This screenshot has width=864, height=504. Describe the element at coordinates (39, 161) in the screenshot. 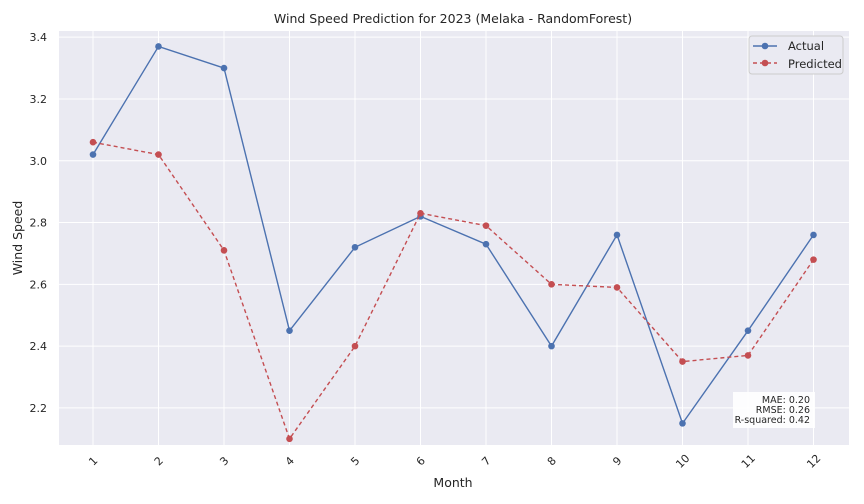

I see `y-tick-label: 3.0` at that location.